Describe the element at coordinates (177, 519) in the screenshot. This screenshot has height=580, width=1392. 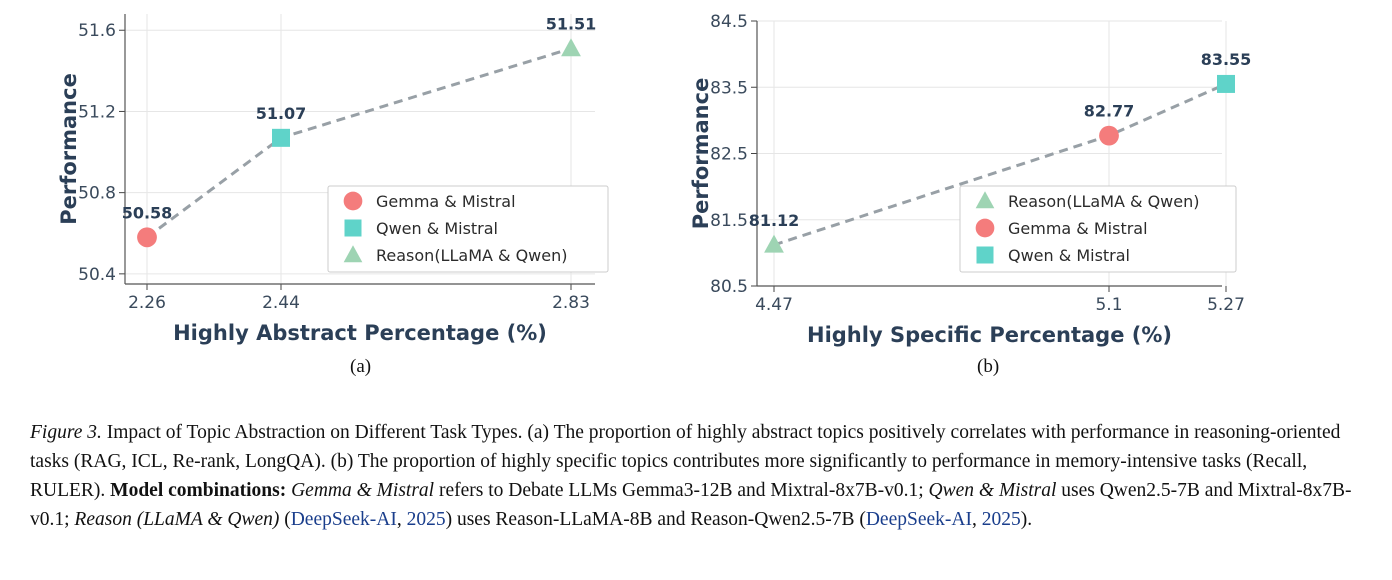
I see `caption-italic-reason: Reason (LLaMA & Qwen)` at that location.